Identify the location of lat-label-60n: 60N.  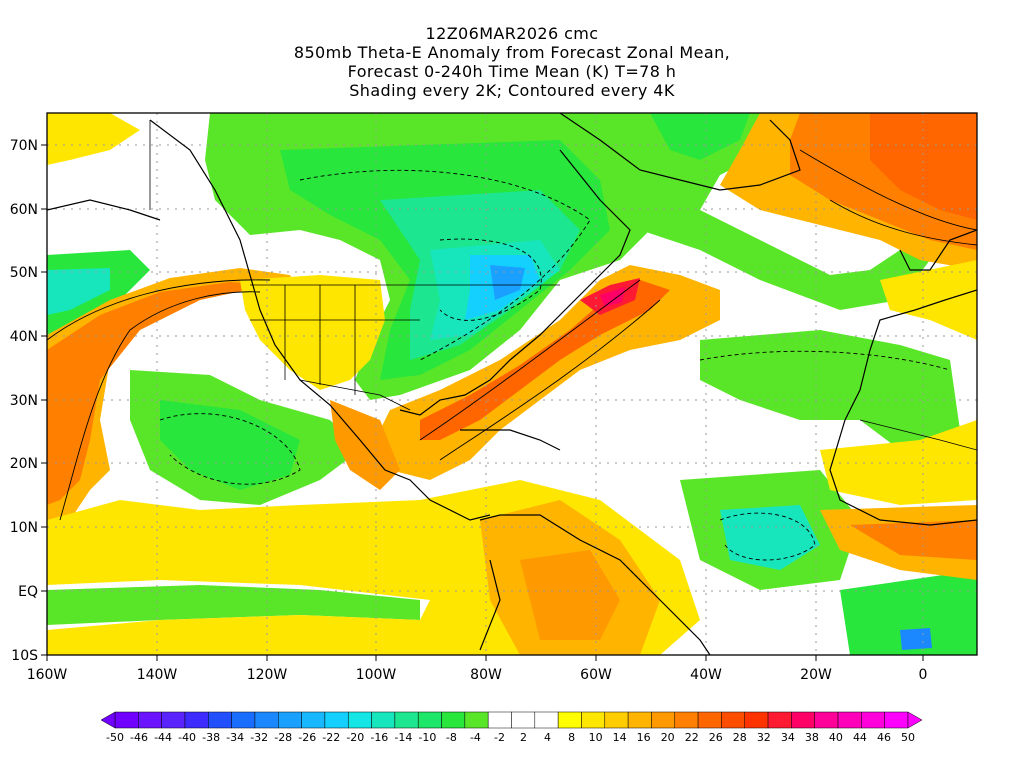
(24, 210).